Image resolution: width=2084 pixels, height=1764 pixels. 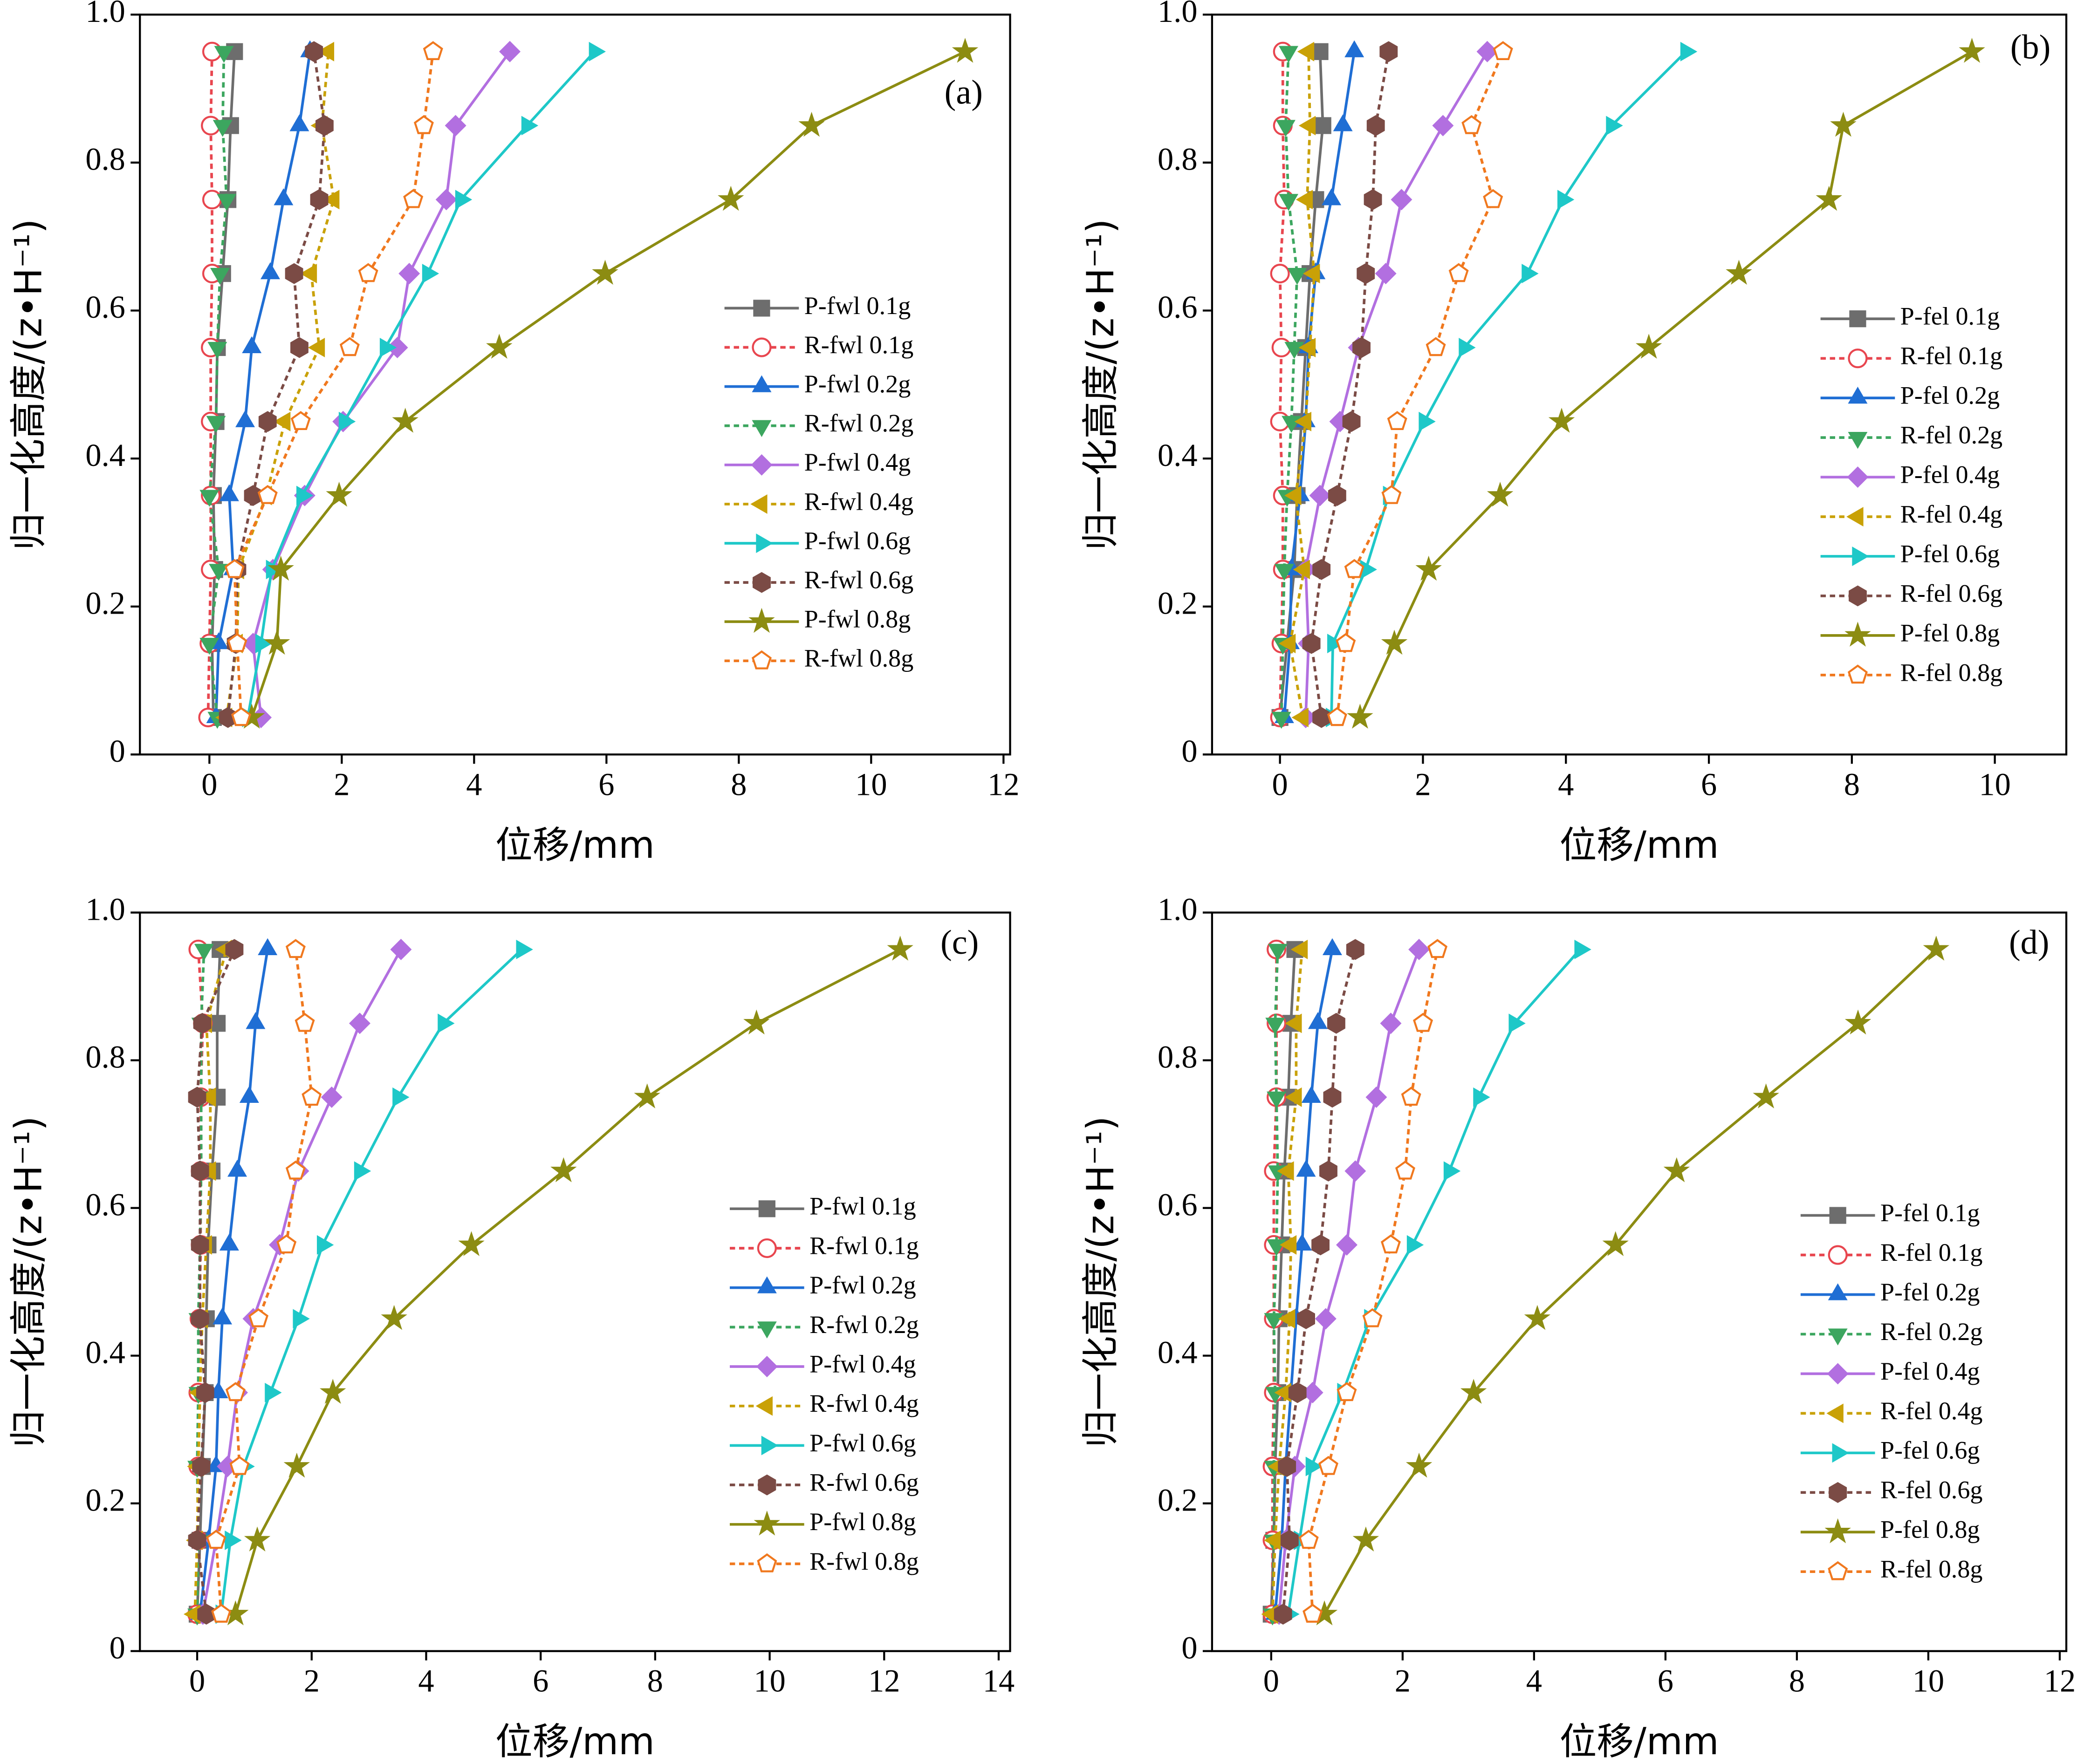 What do you see at coordinates (2029, 943) in the screenshot?
I see `panel-label: (d)` at bounding box center [2029, 943].